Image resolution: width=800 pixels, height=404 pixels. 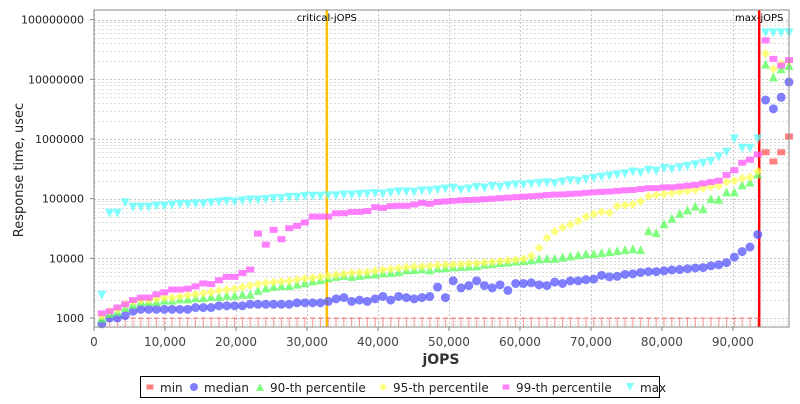 I want to click on x-tick-label: 90,000, so click(x=733, y=342).